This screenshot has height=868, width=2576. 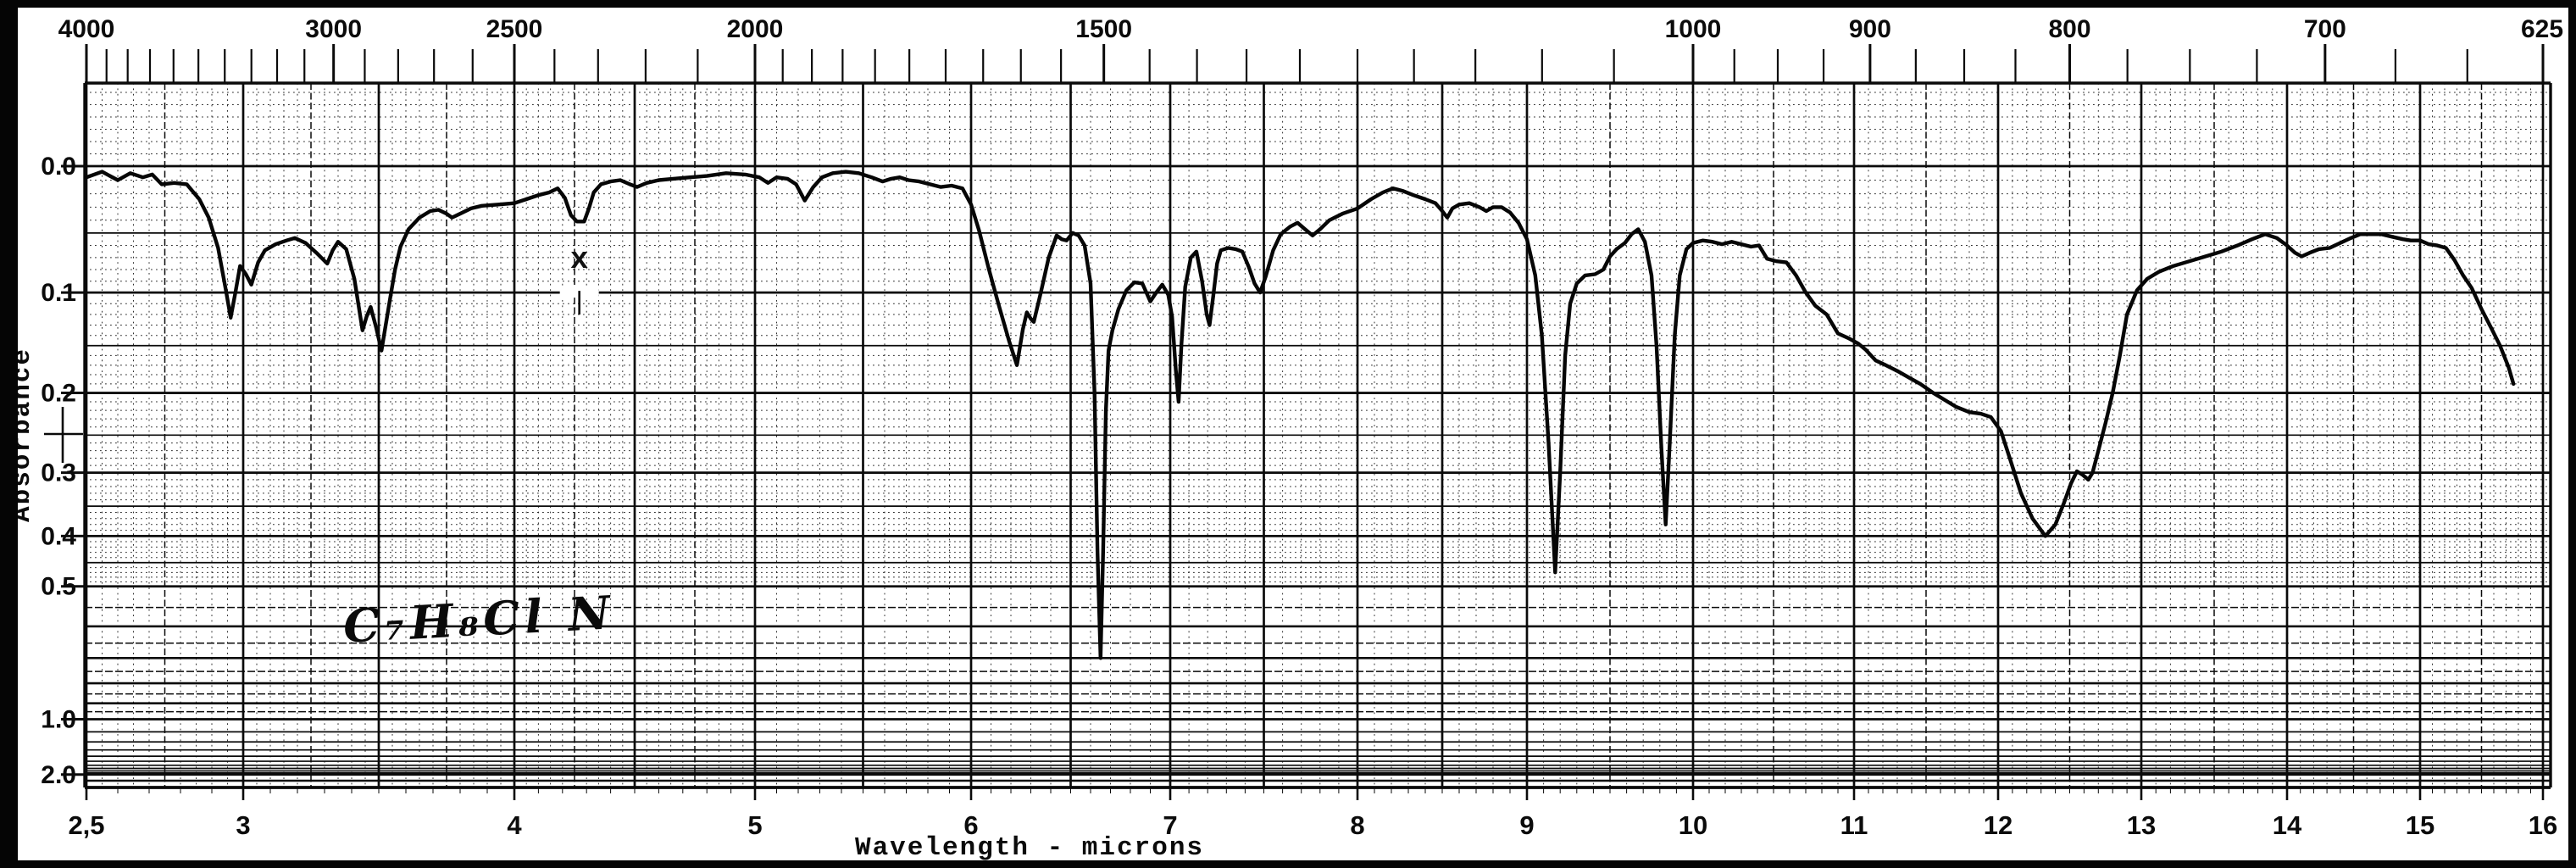 What do you see at coordinates (2542, 29) in the screenshot?
I see `top-axis-label: 625` at bounding box center [2542, 29].